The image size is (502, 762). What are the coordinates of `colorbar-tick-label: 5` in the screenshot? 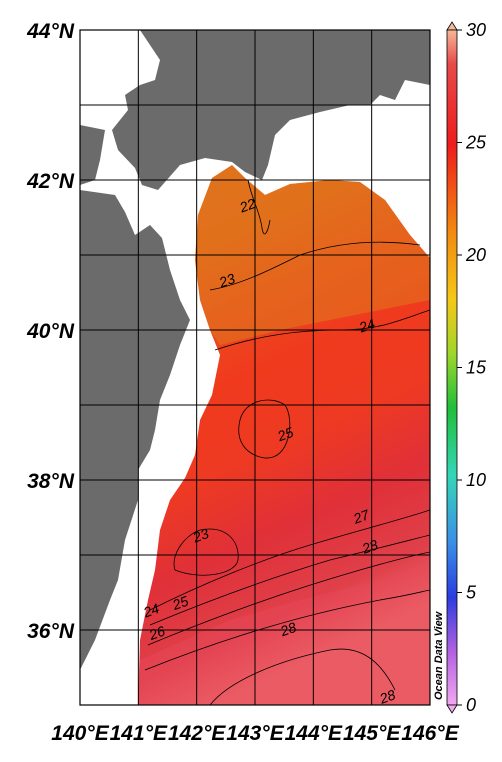 It's located at (471, 593).